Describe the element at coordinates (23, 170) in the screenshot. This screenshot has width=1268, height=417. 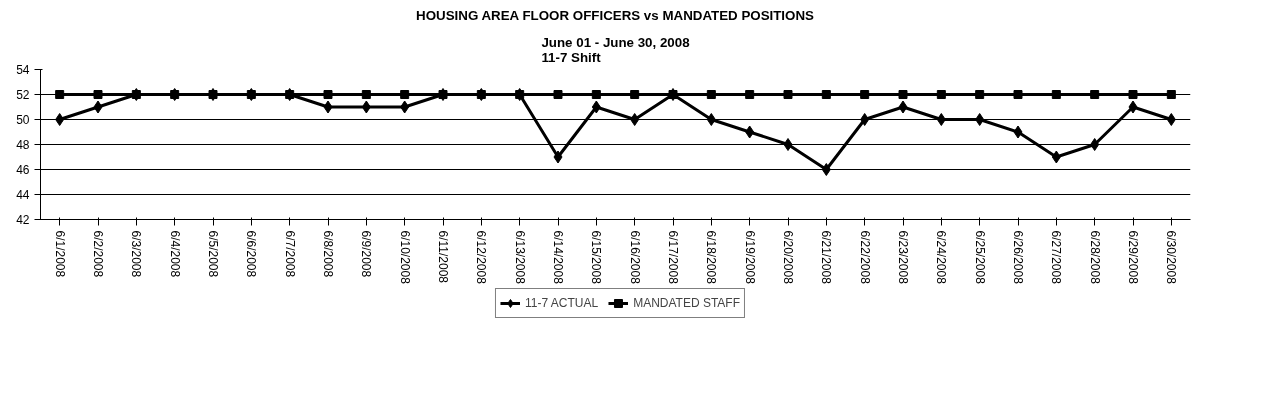
I see `y-tick-label: 46` at that location.